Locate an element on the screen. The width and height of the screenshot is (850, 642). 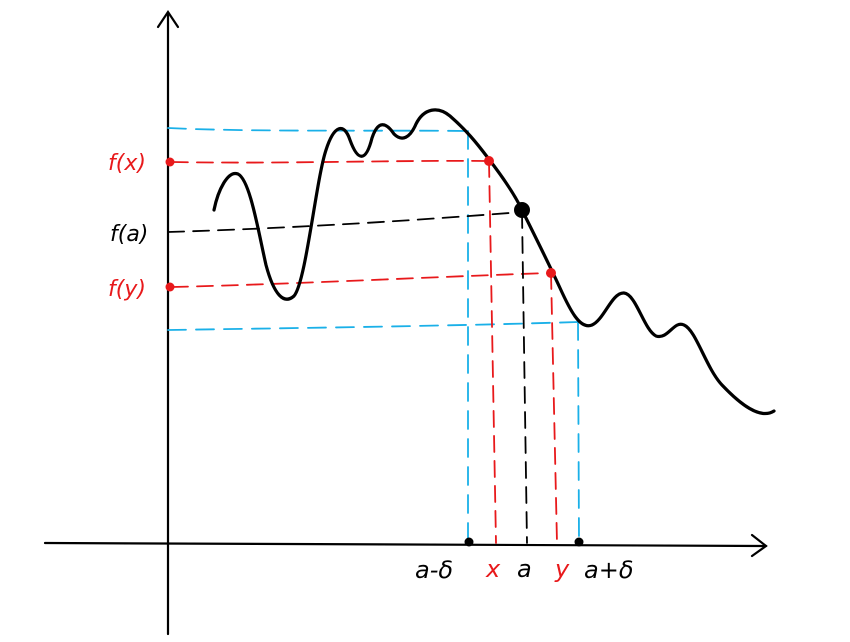
label-x: x is located at coordinates (493, 569).